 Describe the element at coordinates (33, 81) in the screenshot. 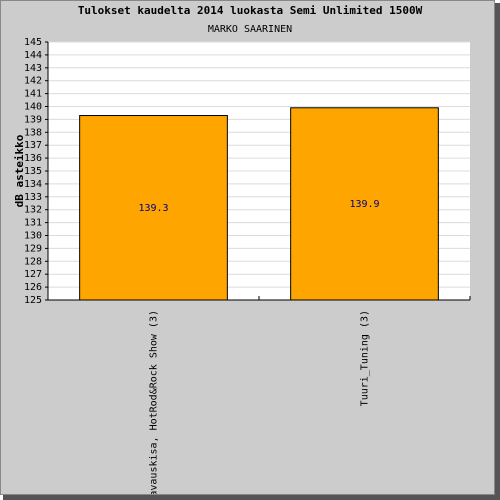

I see `y-tick-label: 142` at that location.